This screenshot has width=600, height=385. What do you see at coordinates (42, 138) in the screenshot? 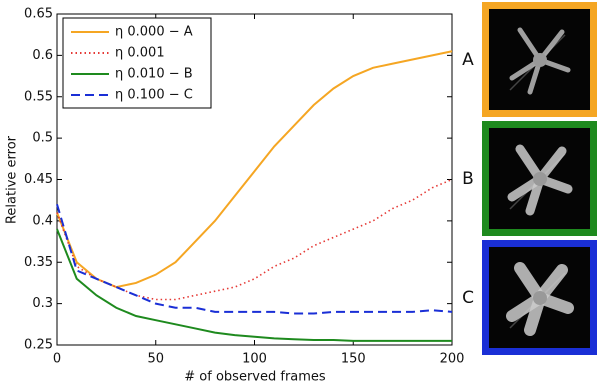
I see `y-tick-label: 0.5` at bounding box center [42, 138].